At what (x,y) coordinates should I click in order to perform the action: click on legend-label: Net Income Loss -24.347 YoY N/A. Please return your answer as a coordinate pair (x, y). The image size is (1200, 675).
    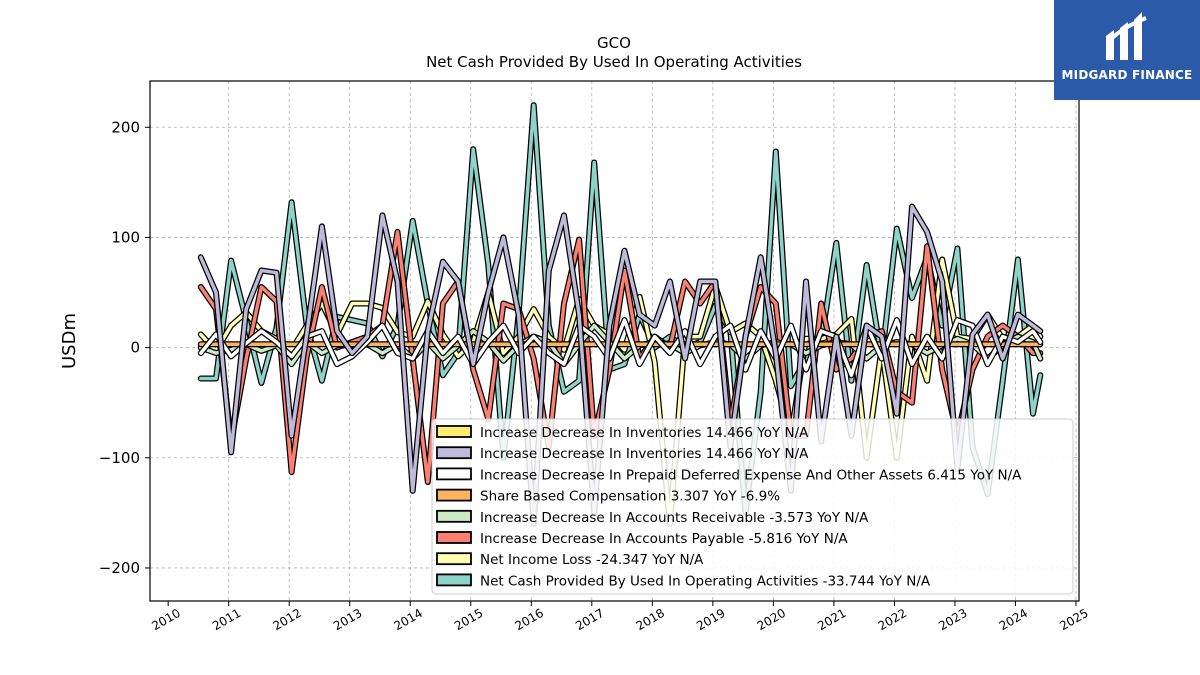
    Looking at the image, I should click on (592, 560).